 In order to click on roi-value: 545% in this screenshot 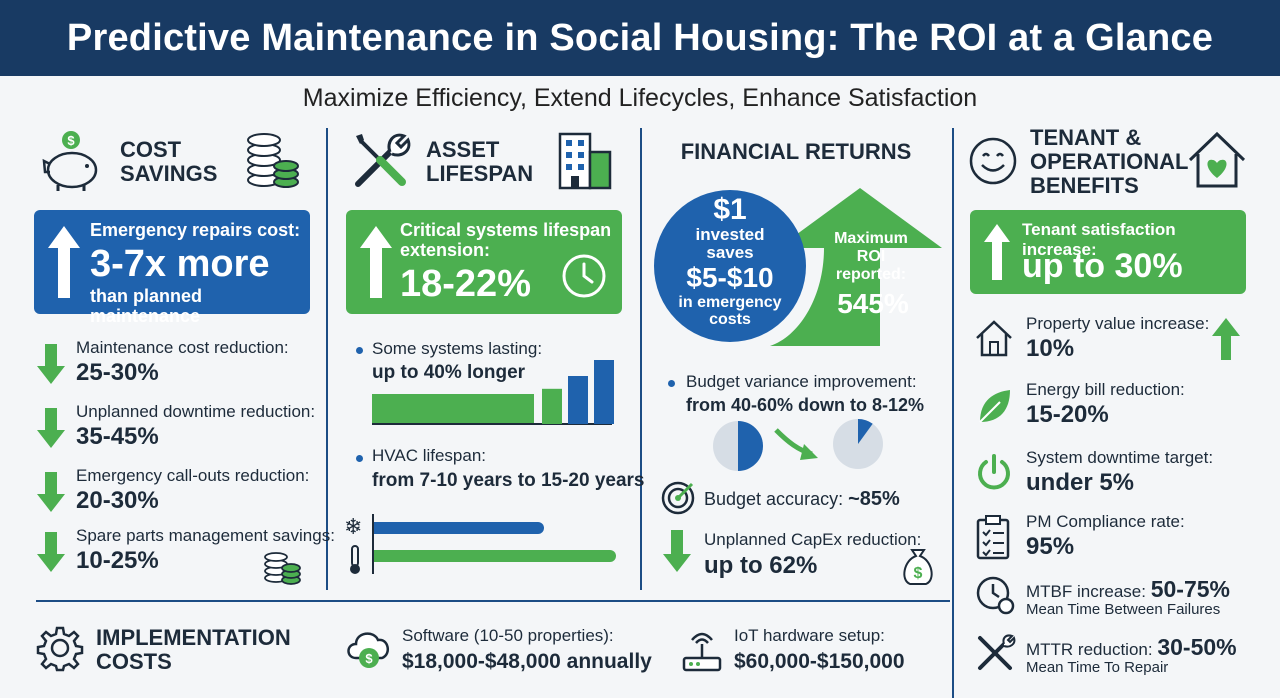, I will do `click(873, 303)`.